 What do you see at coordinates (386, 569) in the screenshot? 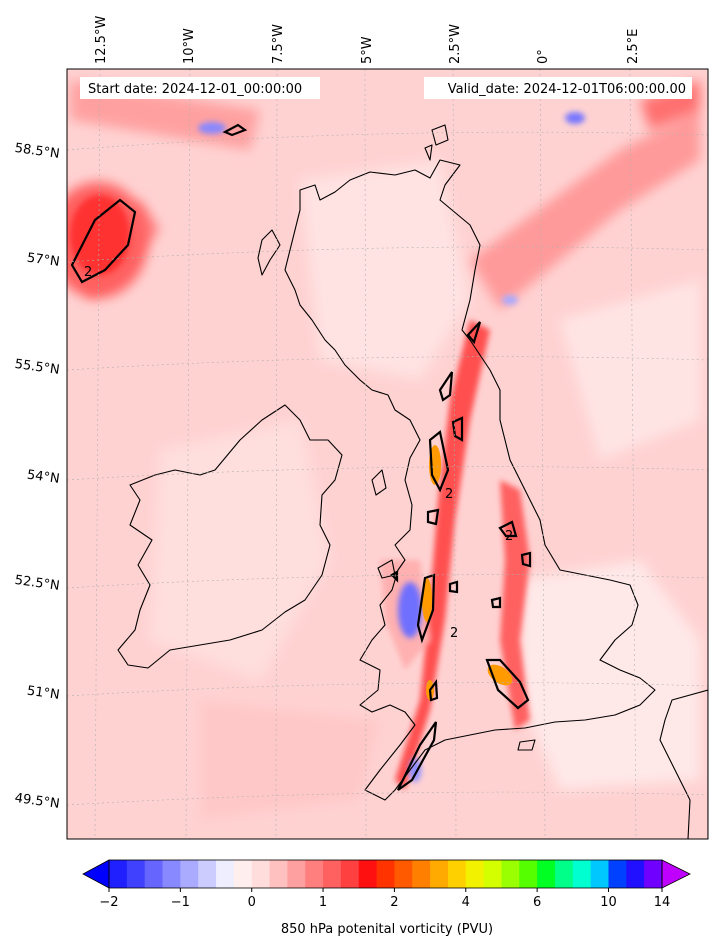
I see `coast-anglesey` at bounding box center [386, 569].